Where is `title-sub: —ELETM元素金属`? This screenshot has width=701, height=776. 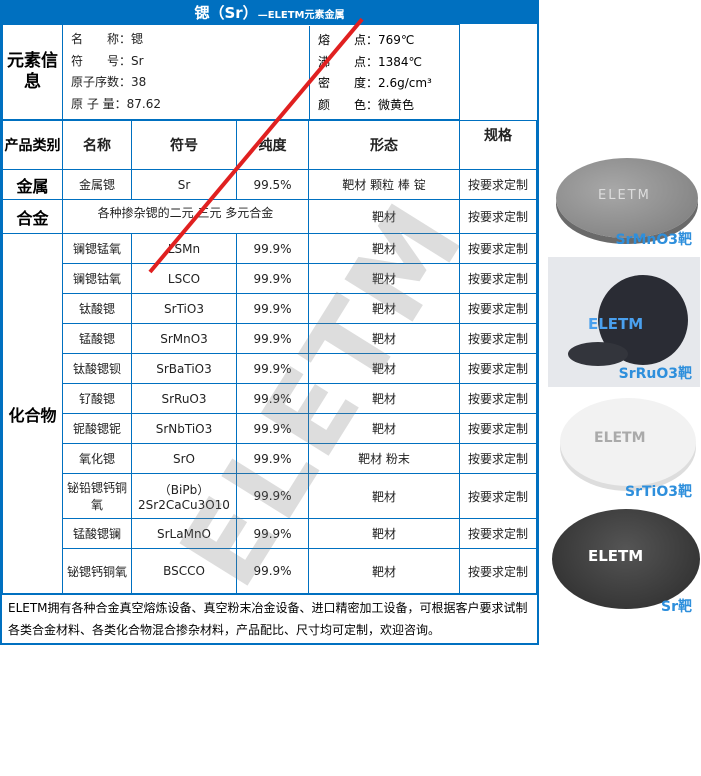
title-sub: —ELETM元素金属 is located at coordinates (301, 15).